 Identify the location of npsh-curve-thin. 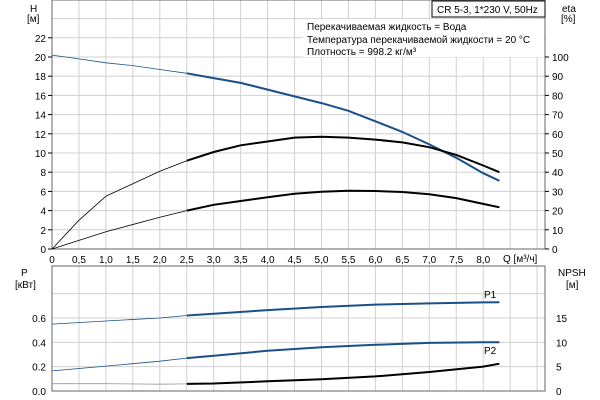
(119, 384).